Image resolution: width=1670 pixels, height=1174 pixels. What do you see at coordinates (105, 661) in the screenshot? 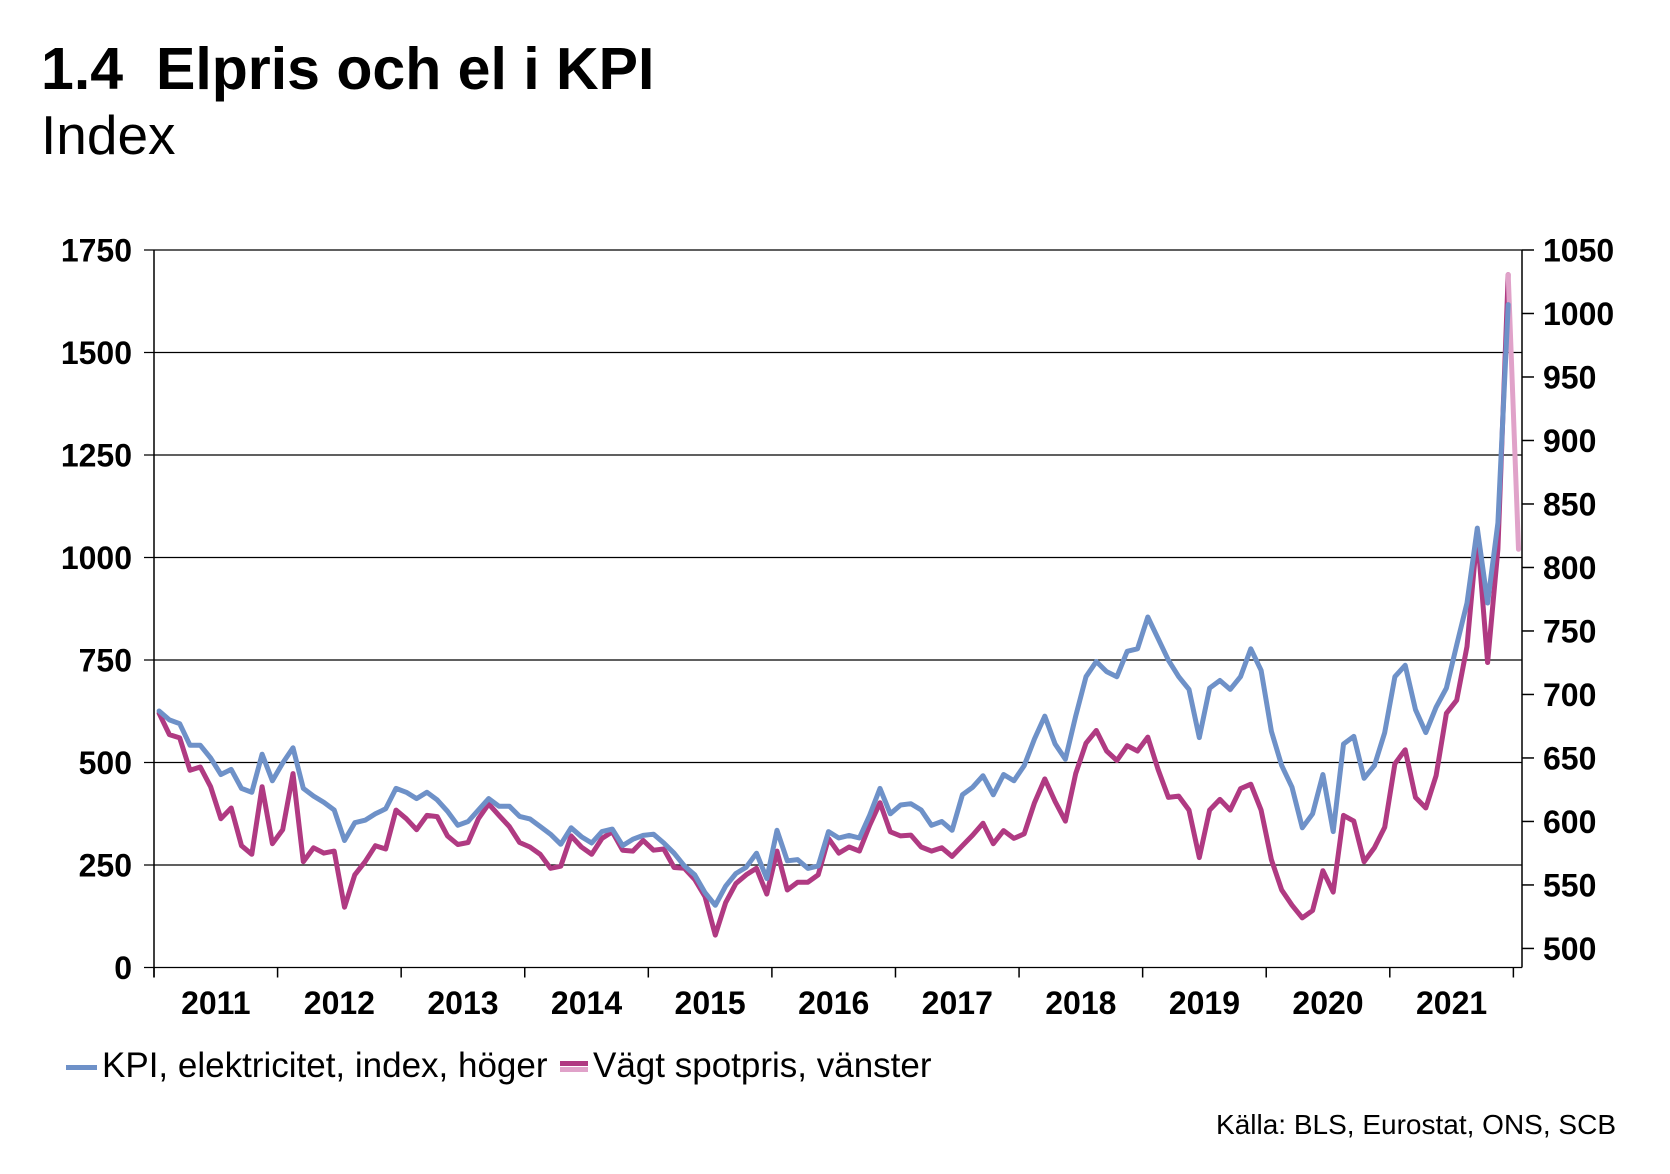
I see `left-axis-tick-label: 750` at bounding box center [105, 661].